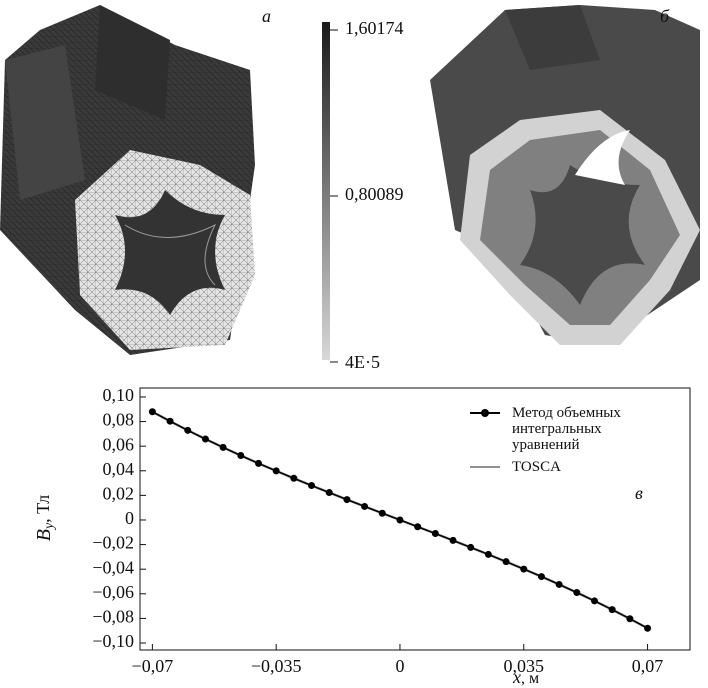  What do you see at coordinates (566, 429) in the screenshot?
I see `legend-label: Метод объемных интегральных уравнений` at bounding box center [566, 429].